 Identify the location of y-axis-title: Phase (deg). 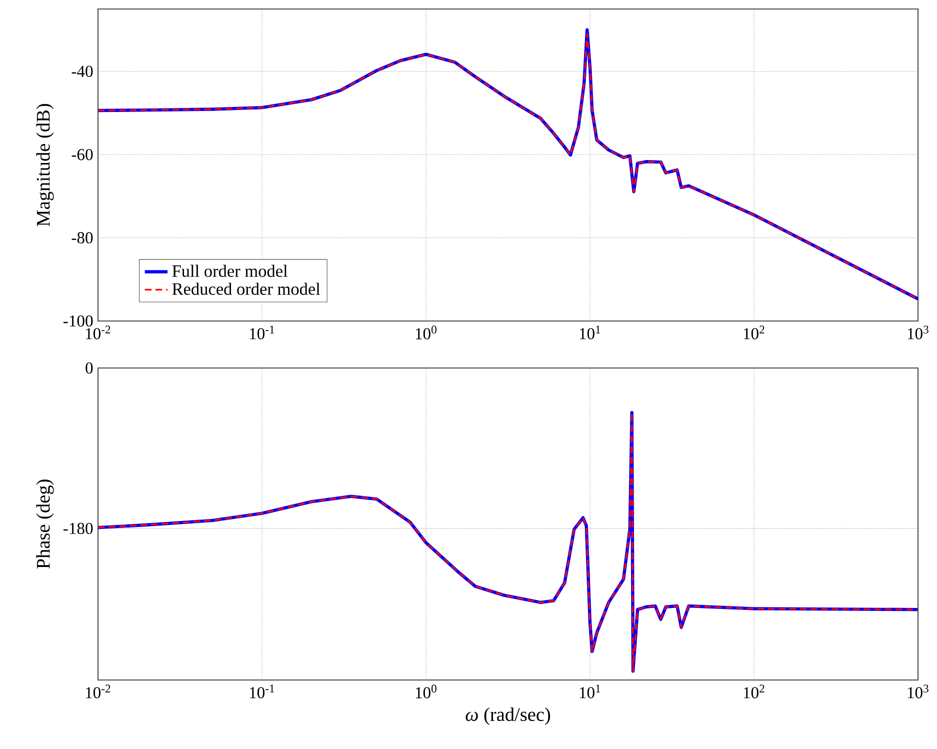
(45, 524).